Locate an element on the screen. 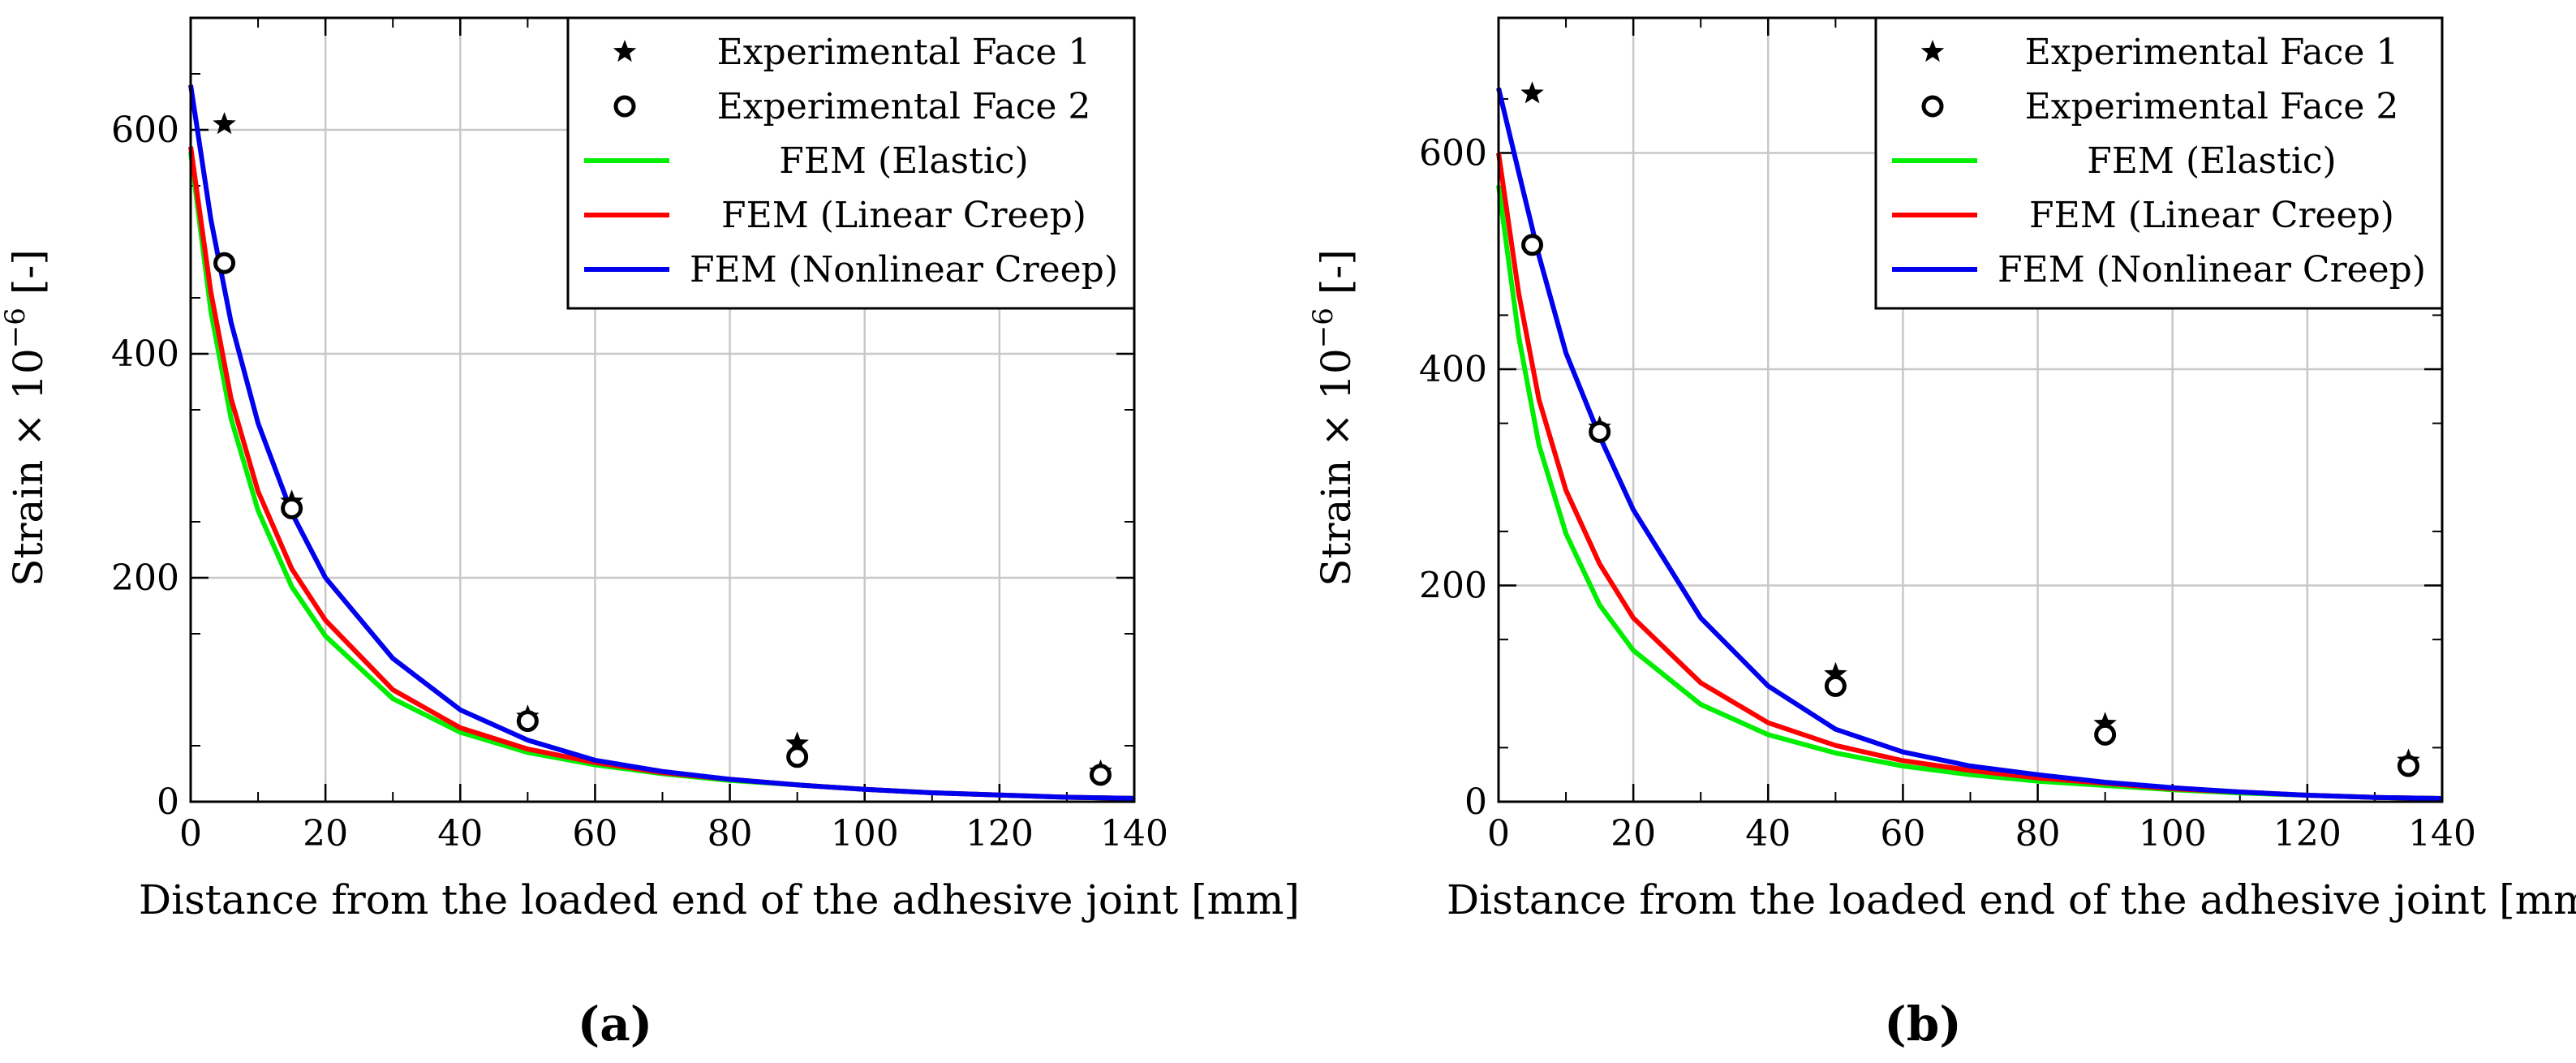 The image size is (2576, 1063). panel-label: (b) is located at coordinates (1922, 1024).